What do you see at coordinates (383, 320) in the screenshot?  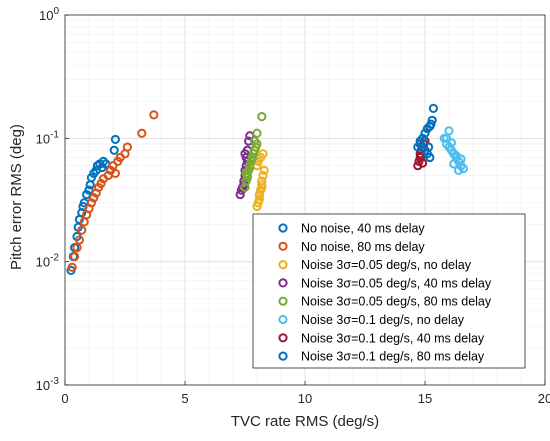 I see `legend-label: Noise 3σ=0.1 deg/s, no delay` at bounding box center [383, 320].